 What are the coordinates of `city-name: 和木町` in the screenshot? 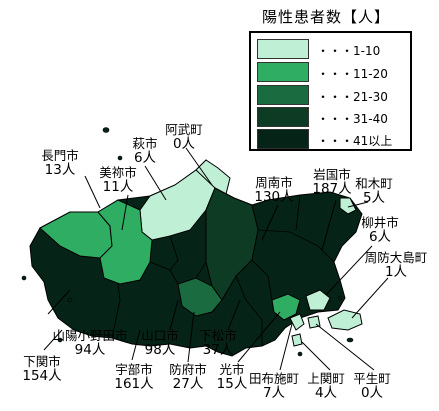 It's located at (374, 183).